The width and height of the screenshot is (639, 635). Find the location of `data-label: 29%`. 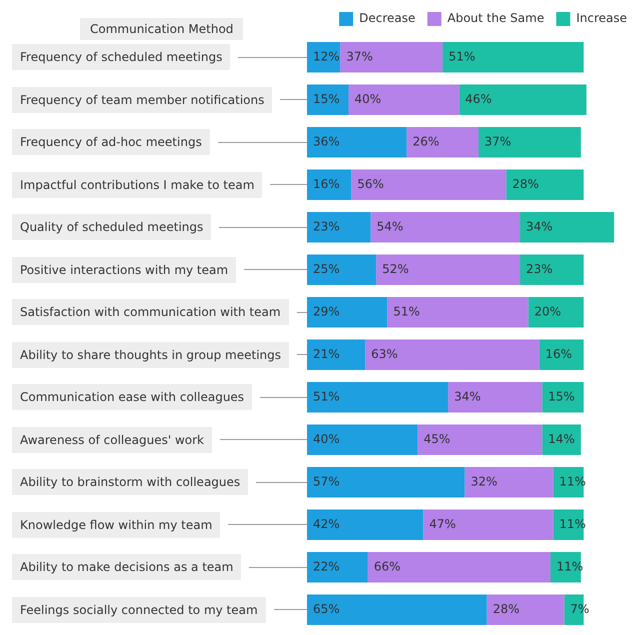

data-label: 29% is located at coordinates (326, 311).